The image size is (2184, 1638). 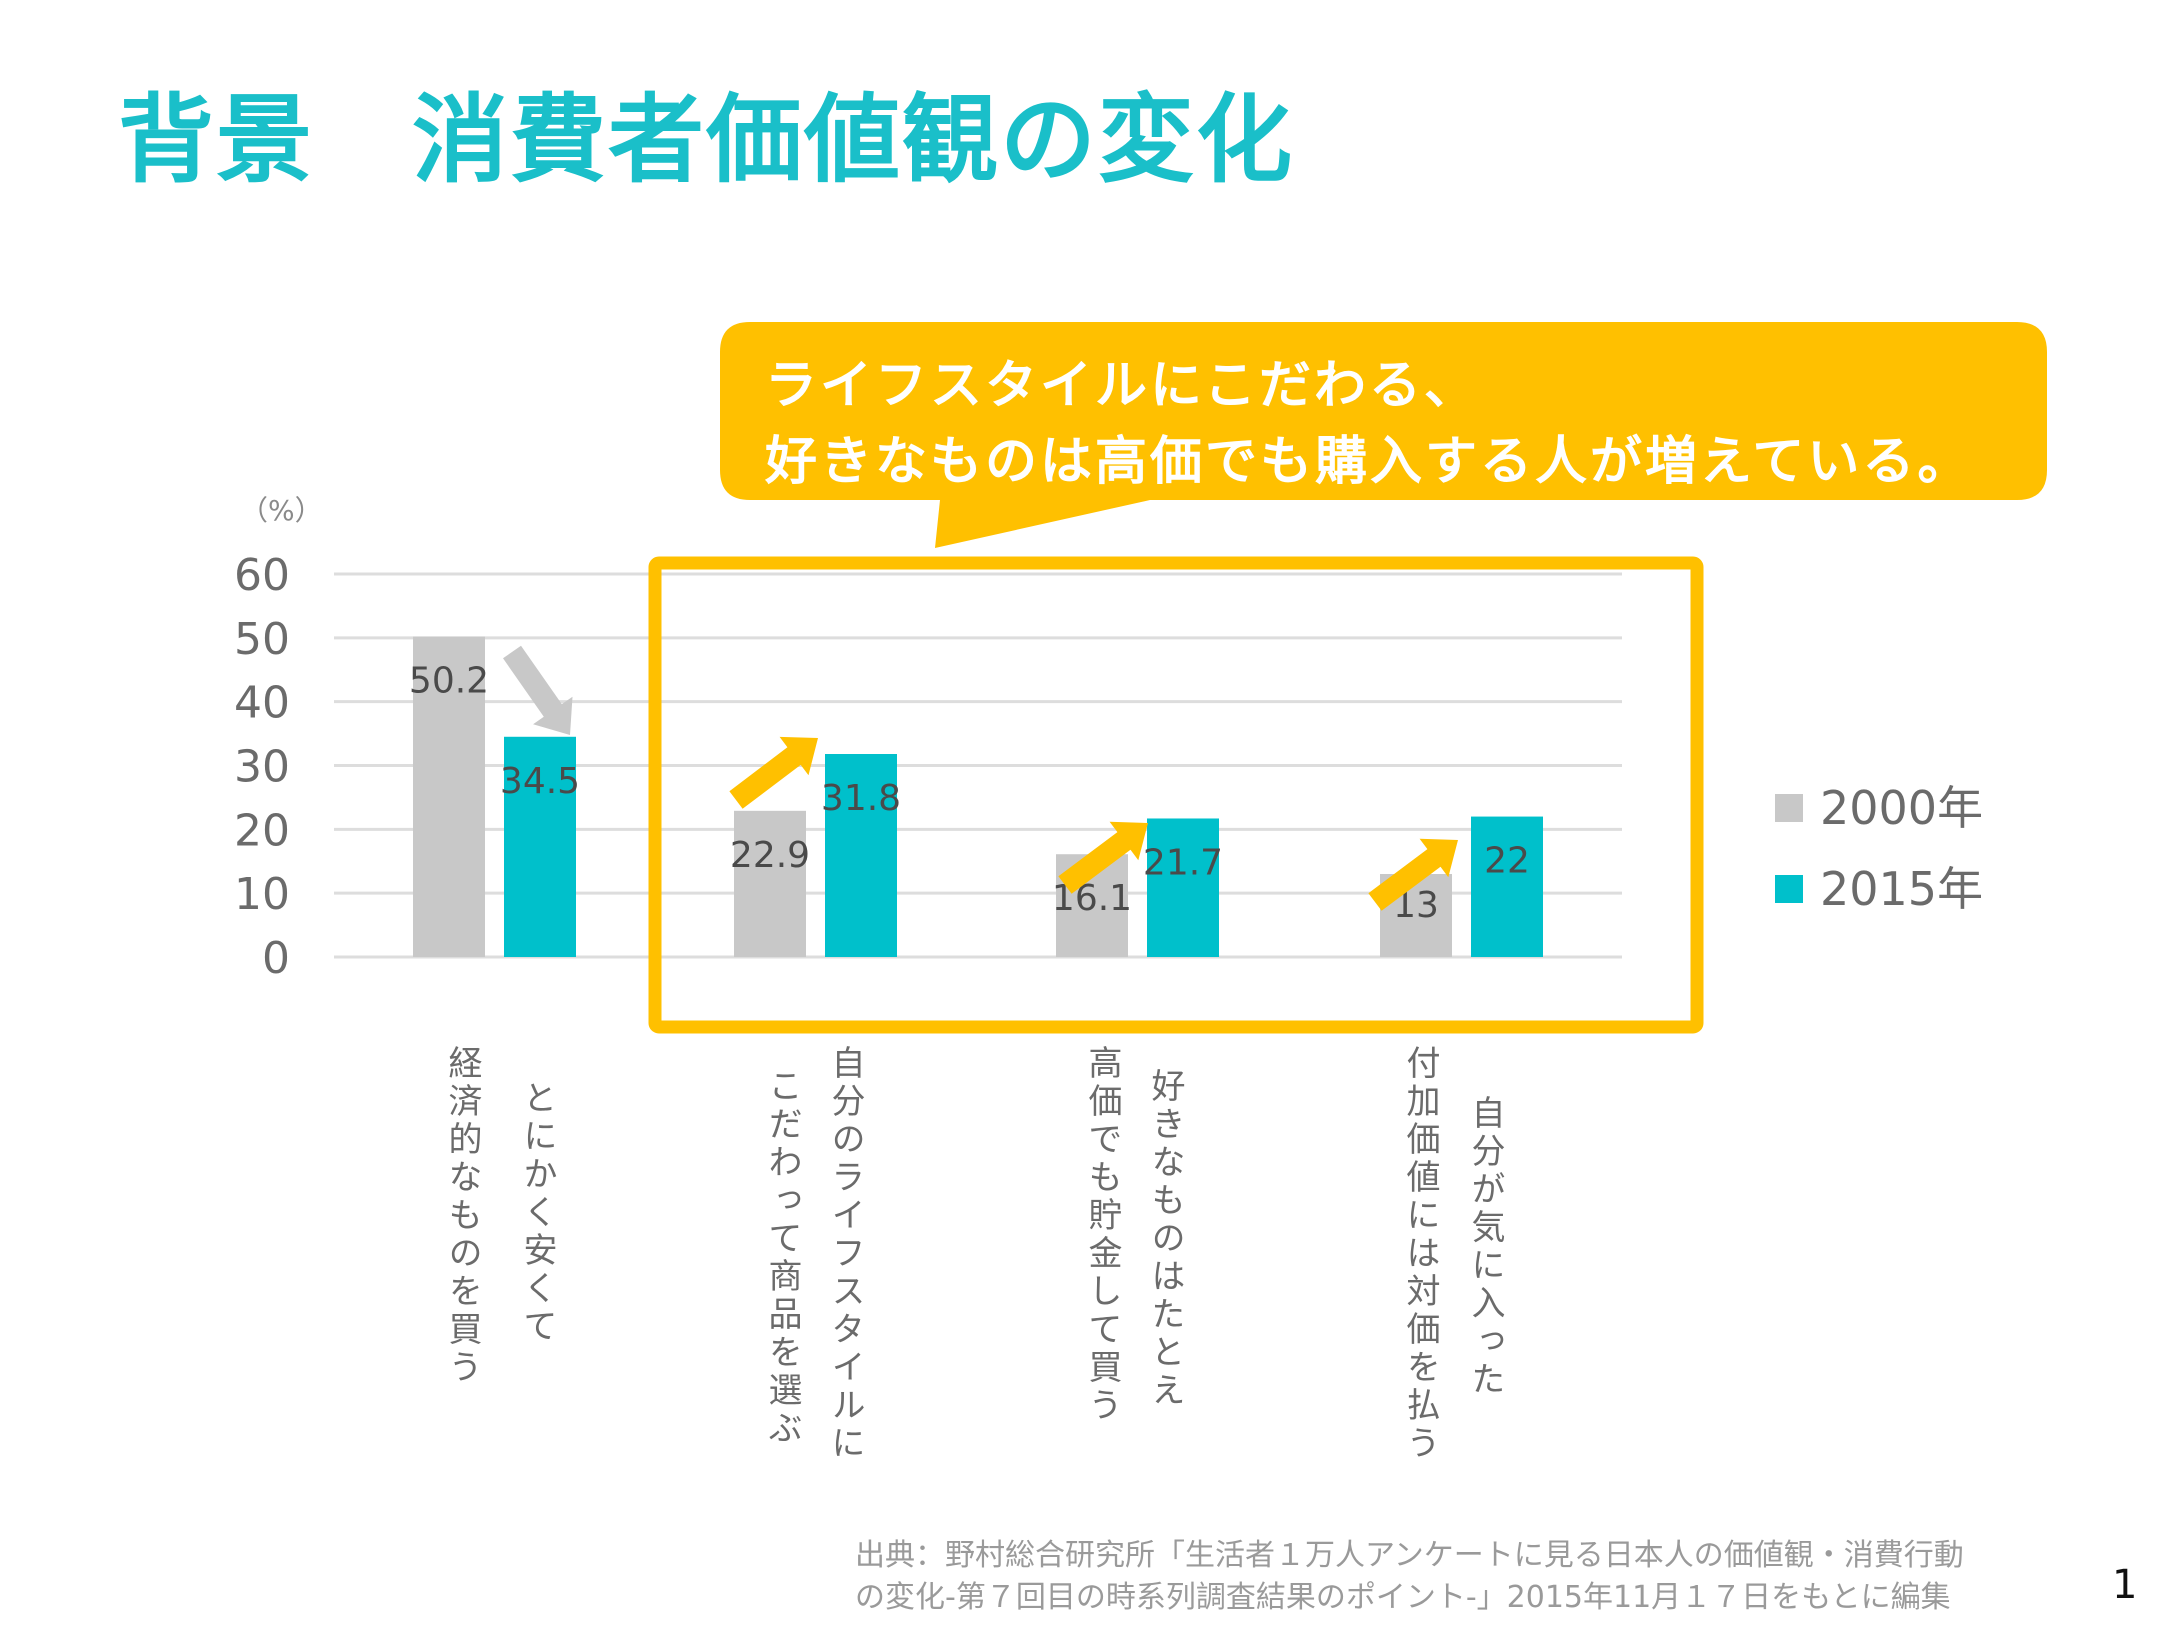 What do you see at coordinates (845, 1254) in the screenshot?
I see `category-label-2-line1: 自分のライフスタイルに` at bounding box center [845, 1254].